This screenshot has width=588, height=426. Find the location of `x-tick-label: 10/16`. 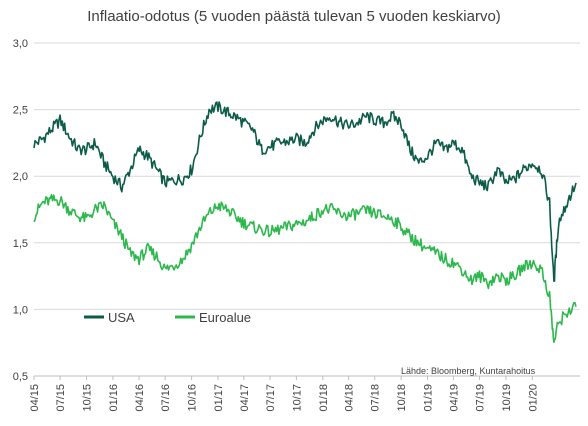

x-tick-label: 10/16 is located at coordinates (193, 398).